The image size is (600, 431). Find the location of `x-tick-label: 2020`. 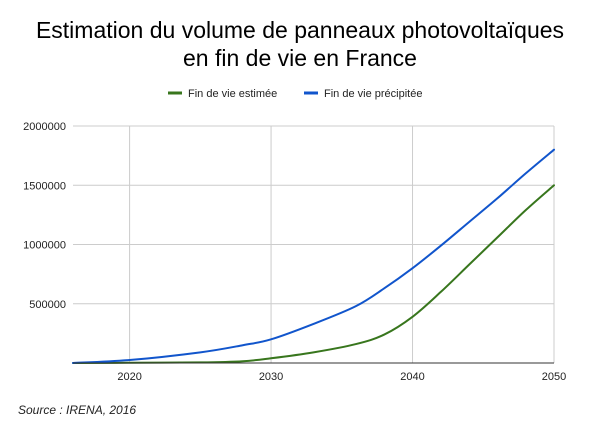

x-tick-label: 2020 is located at coordinates (129, 377).